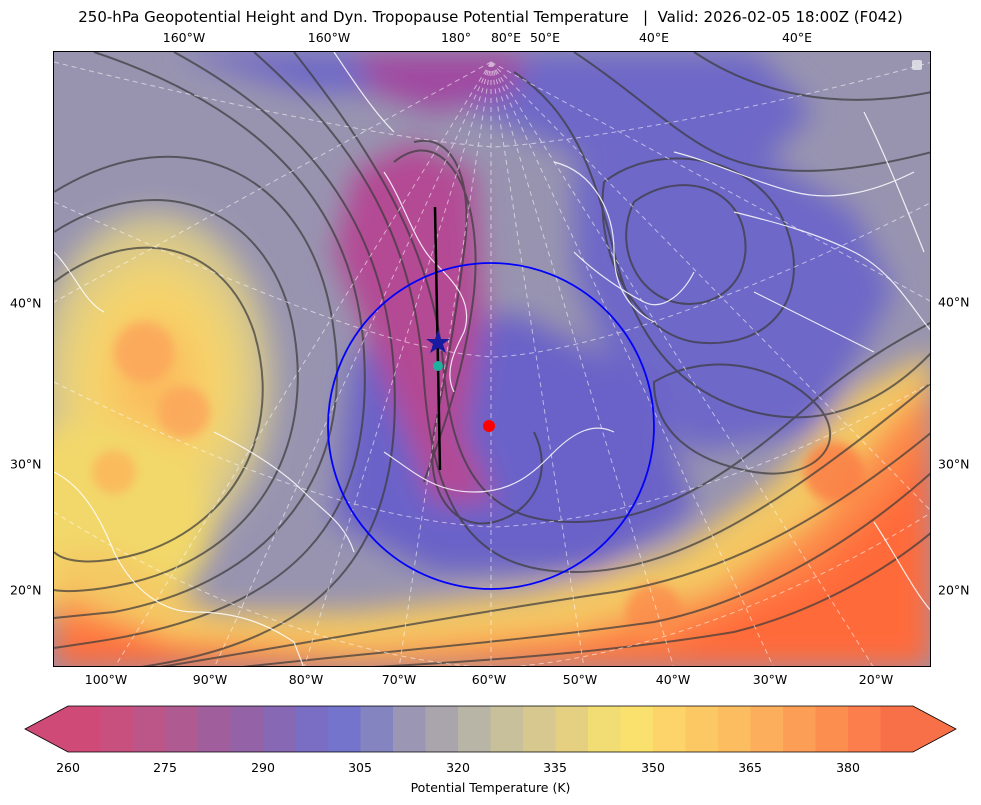 The height and width of the screenshot is (805, 981). What do you see at coordinates (46, 729) in the screenshot?
I see `colorbar-extend-min` at bounding box center [46, 729].